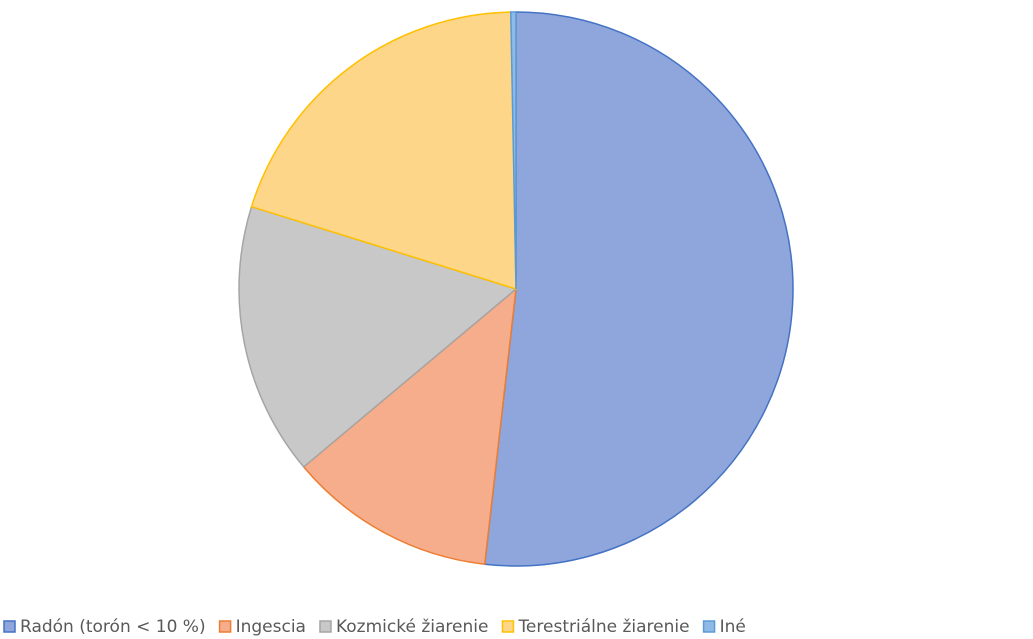 The image size is (1033, 639). What do you see at coordinates (603, 627) in the screenshot?
I see `legend-label: Terestriálne žiarenie` at bounding box center [603, 627].